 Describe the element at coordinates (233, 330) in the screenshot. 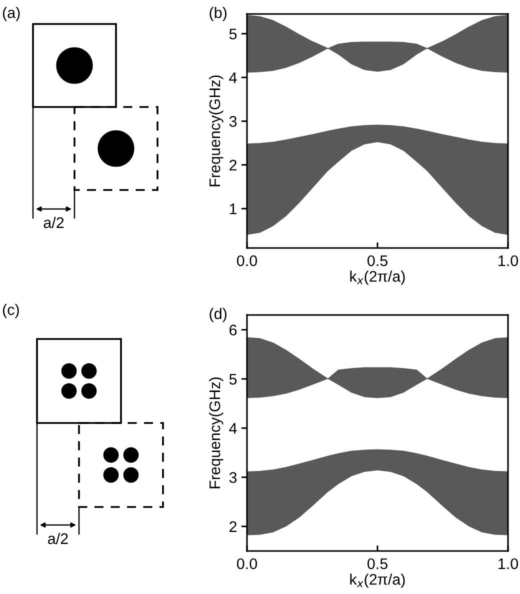

I see `y-tick-label: 6` at that location.